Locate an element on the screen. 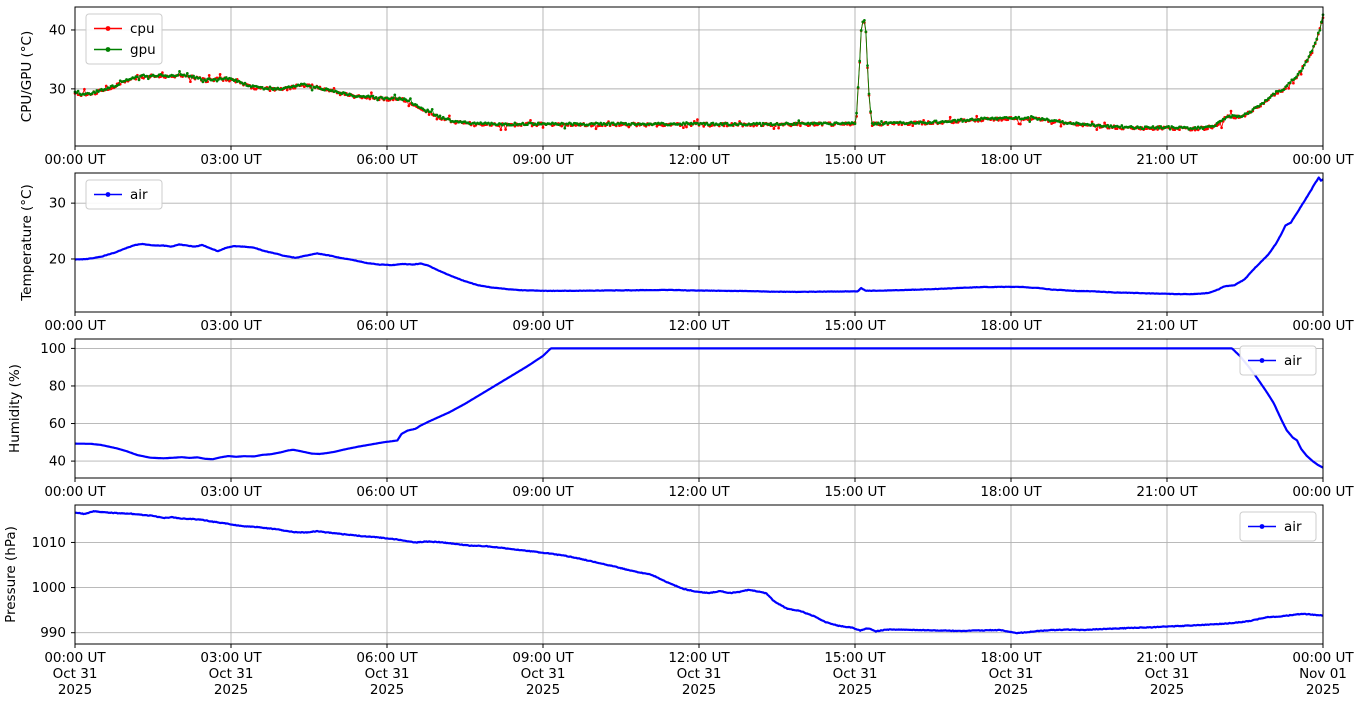  y-tick-label: 80 is located at coordinates (57, 386).